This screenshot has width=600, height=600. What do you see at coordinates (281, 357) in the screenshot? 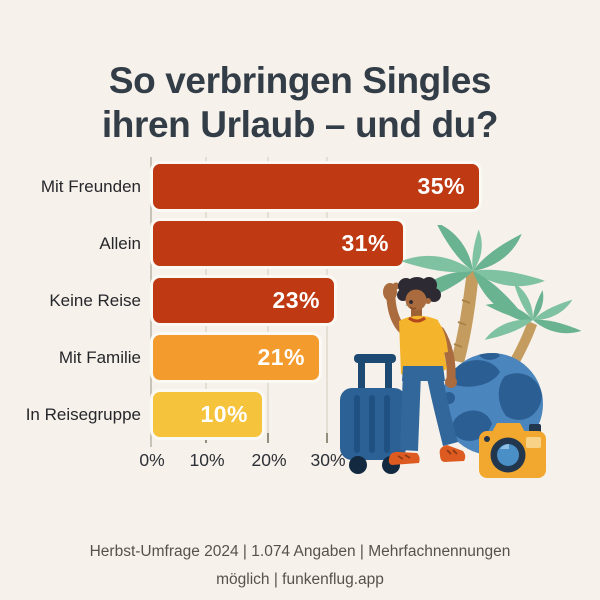
I see `value-label: 21%` at bounding box center [281, 357].